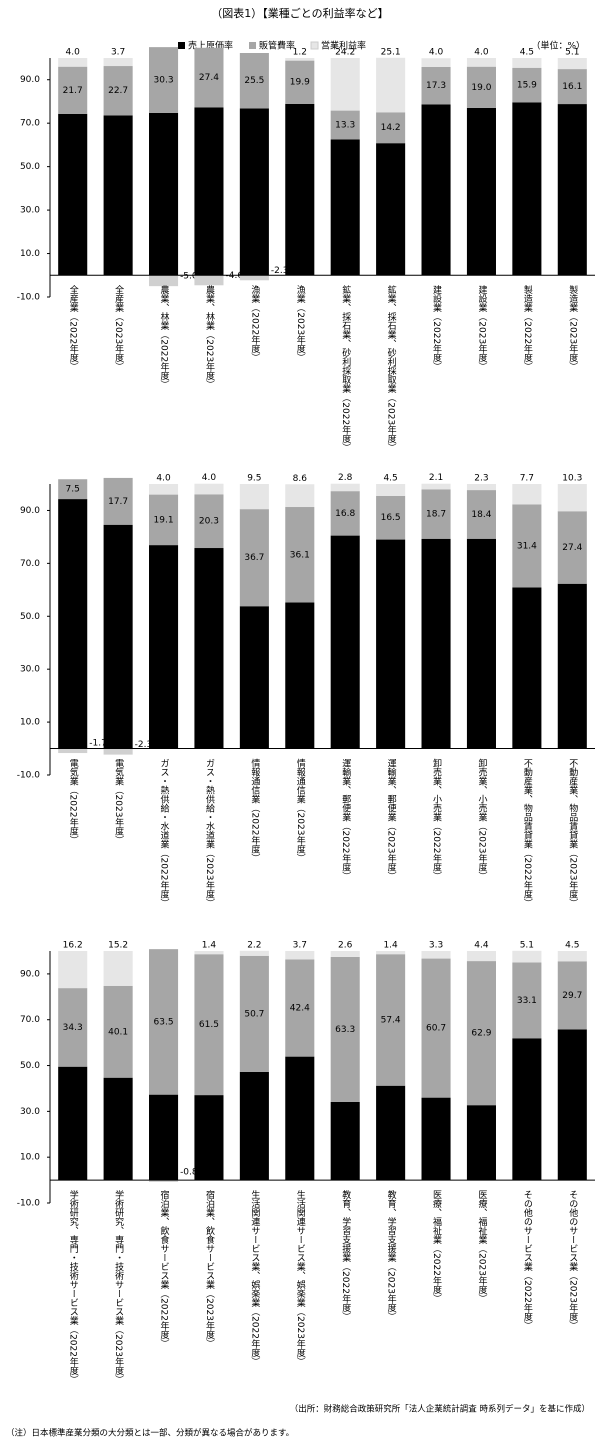 This screenshot has height=1447, width=600. What do you see at coordinates (254, 678) in the screenshot?
I see `value-label: 53.8` at bounding box center [254, 678].